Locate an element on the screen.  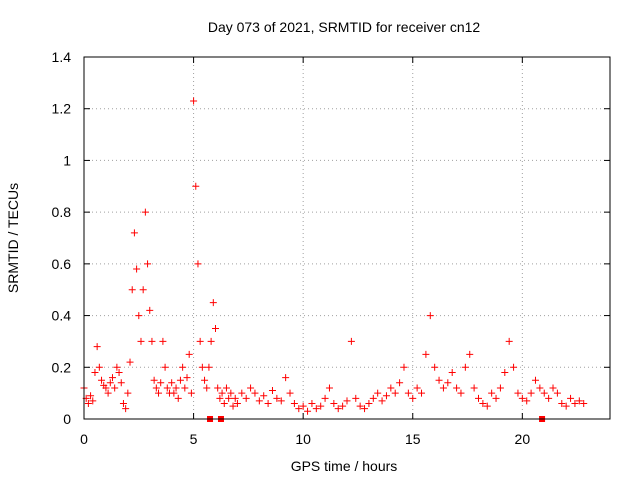
x-tick-label: 10 is located at coordinates (303, 439).